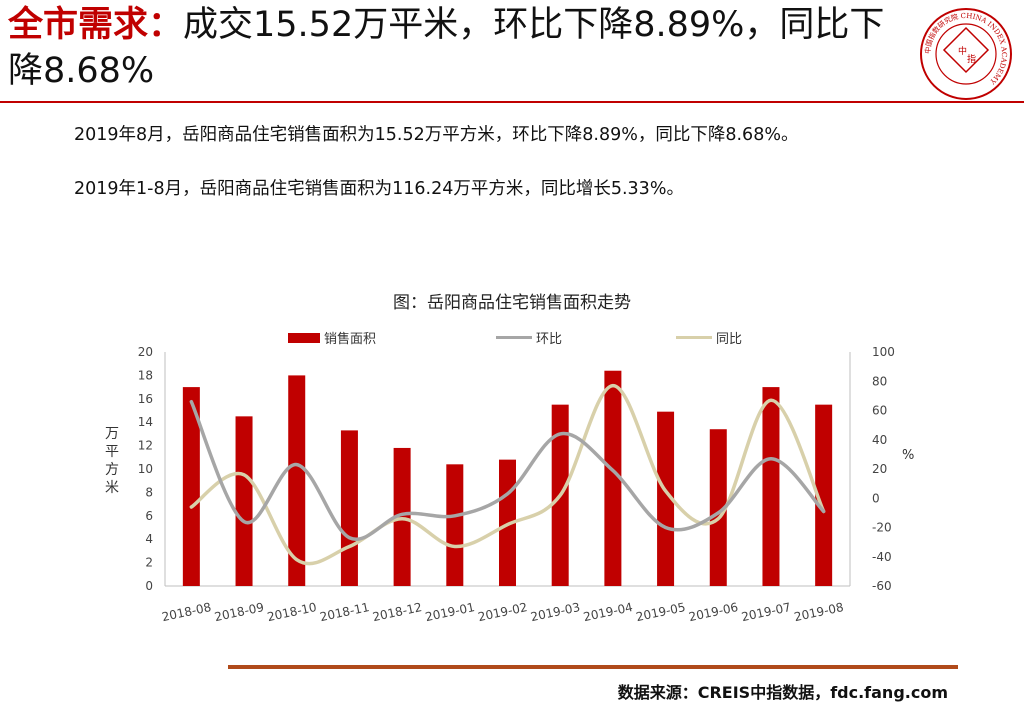 This screenshot has height=709, width=1024. What do you see at coordinates (908, 455) in the screenshot?
I see `y2-axis-label: %` at bounding box center [908, 455].